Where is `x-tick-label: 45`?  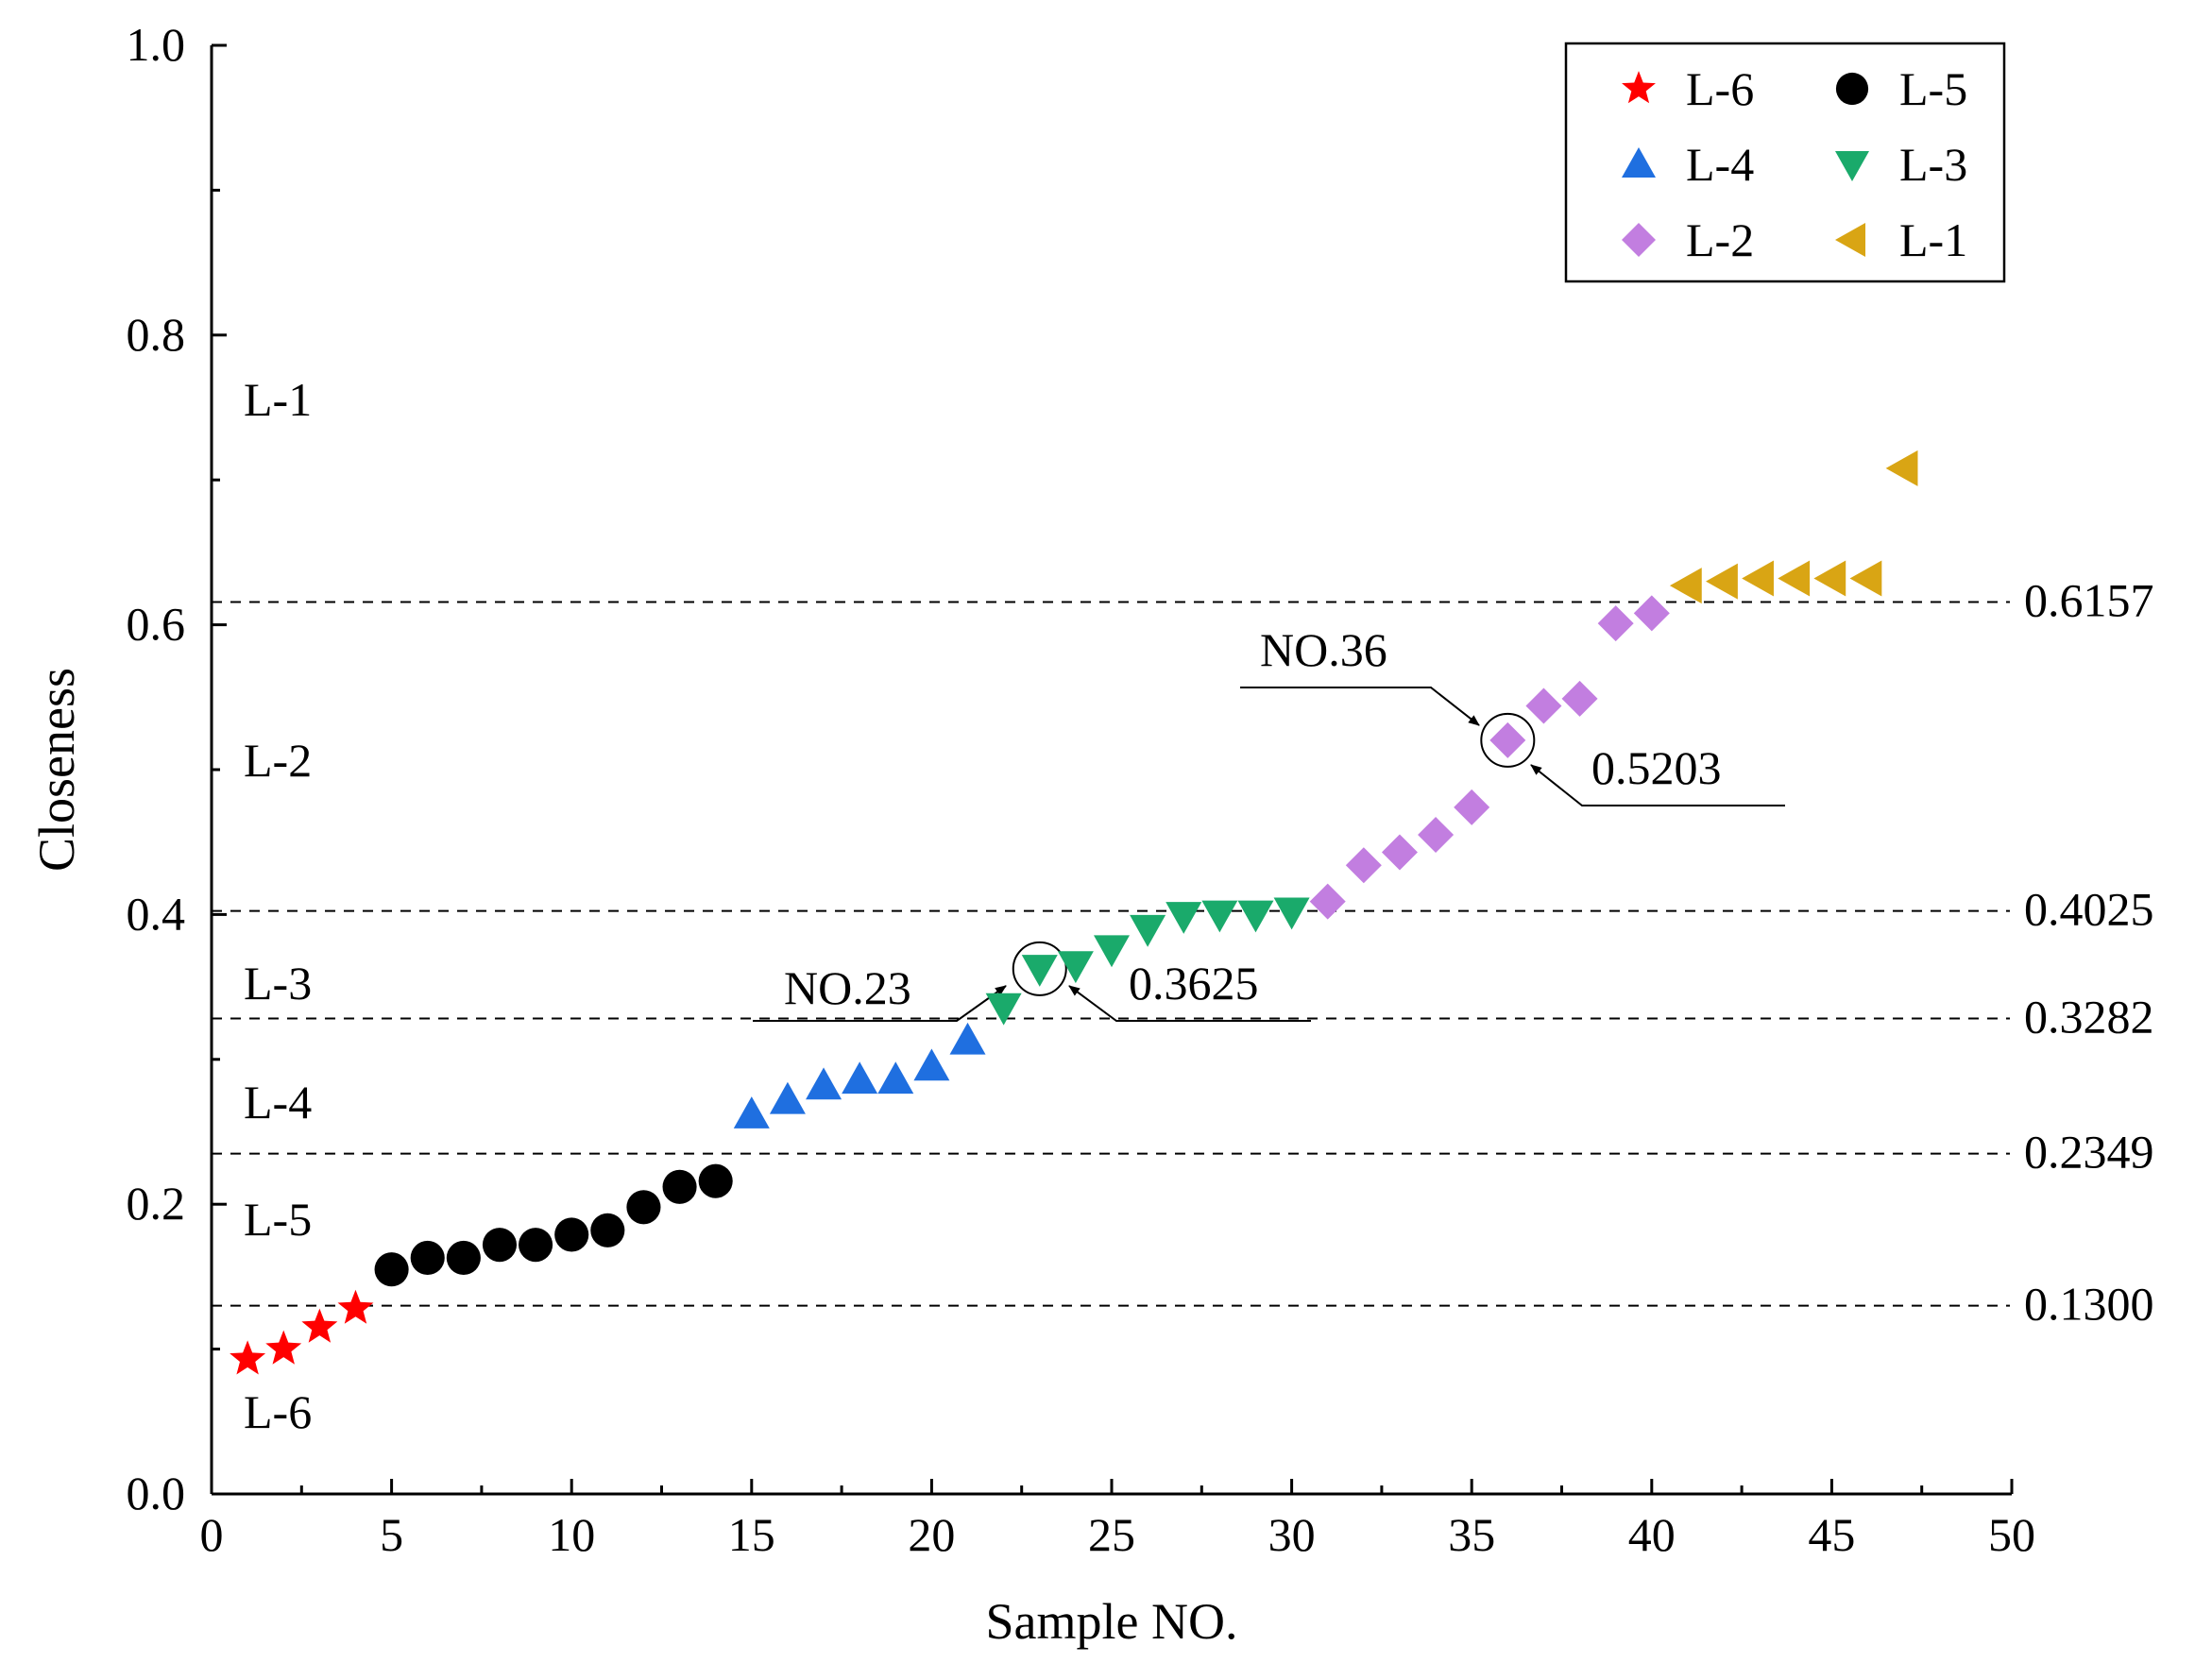
x-tick-label: 45 is located at coordinates (1831, 1534).